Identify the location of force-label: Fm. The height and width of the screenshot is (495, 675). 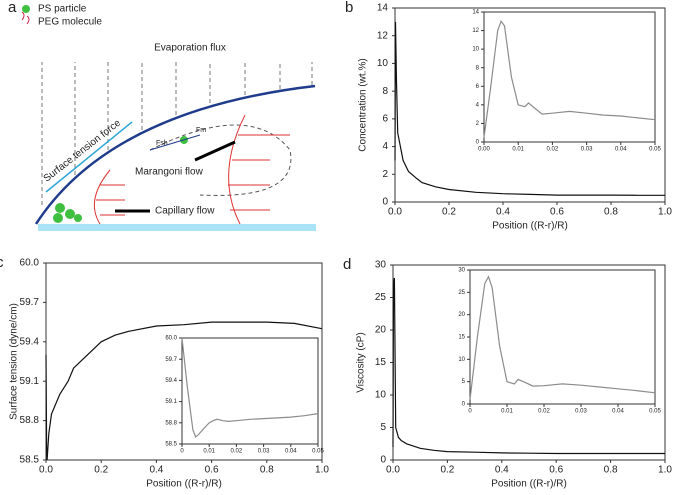
(201, 130).